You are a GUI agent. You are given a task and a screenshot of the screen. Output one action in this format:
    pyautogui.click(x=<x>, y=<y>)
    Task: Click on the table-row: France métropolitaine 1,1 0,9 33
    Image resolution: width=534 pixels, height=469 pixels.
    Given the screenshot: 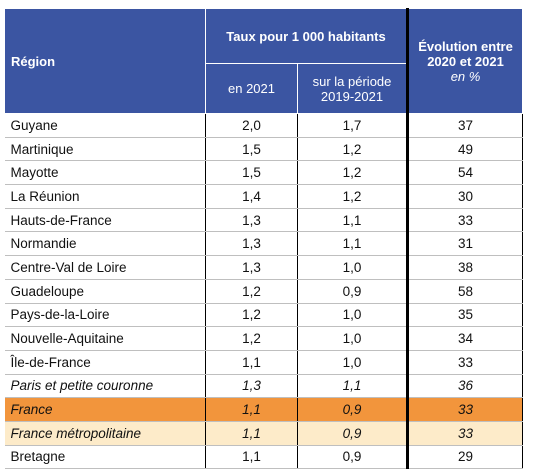 What is the action you would take?
    pyautogui.click(x=264, y=433)
    